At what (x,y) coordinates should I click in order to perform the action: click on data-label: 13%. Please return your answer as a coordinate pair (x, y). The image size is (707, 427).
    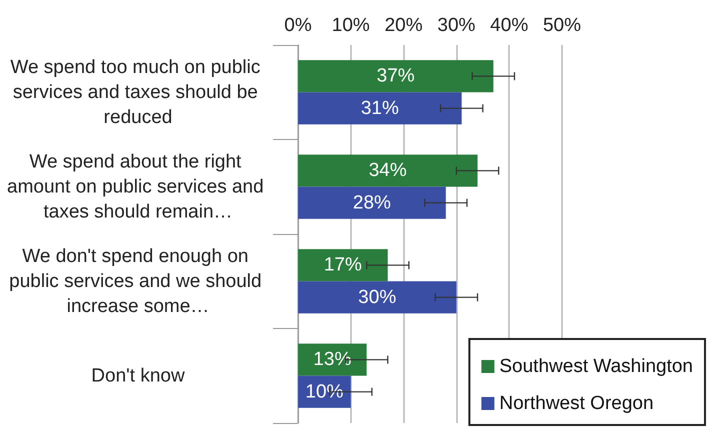
    Looking at the image, I should click on (332, 359).